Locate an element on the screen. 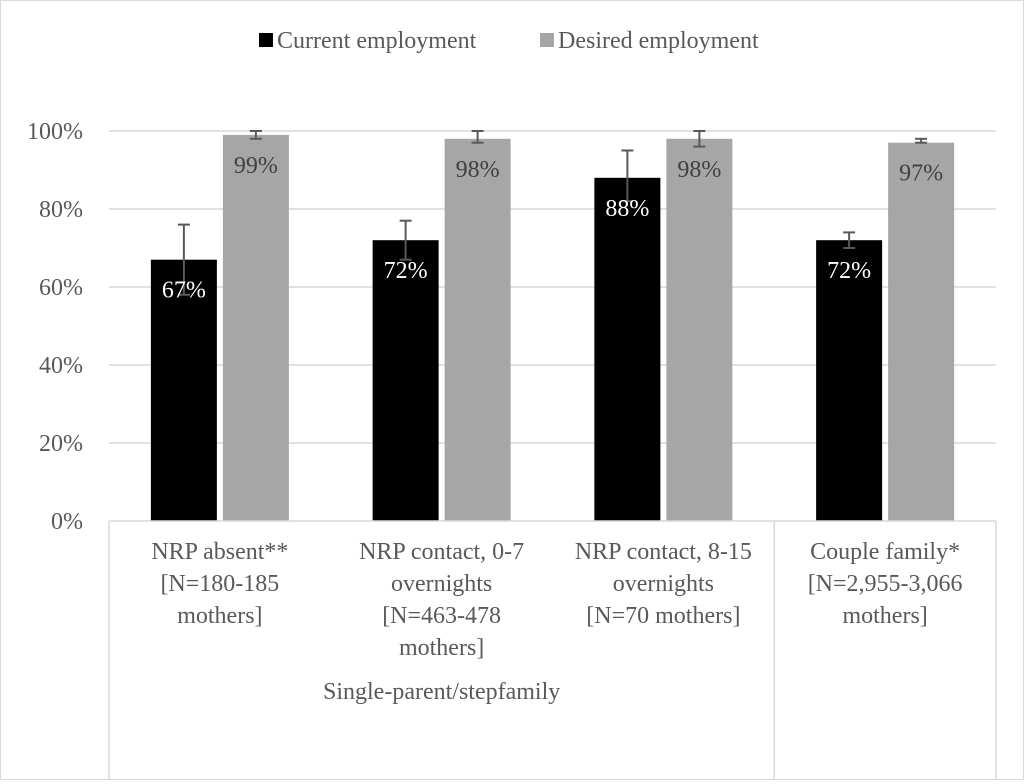 This screenshot has width=1024, height=784. legend-label: Current employment is located at coordinates (377, 41).